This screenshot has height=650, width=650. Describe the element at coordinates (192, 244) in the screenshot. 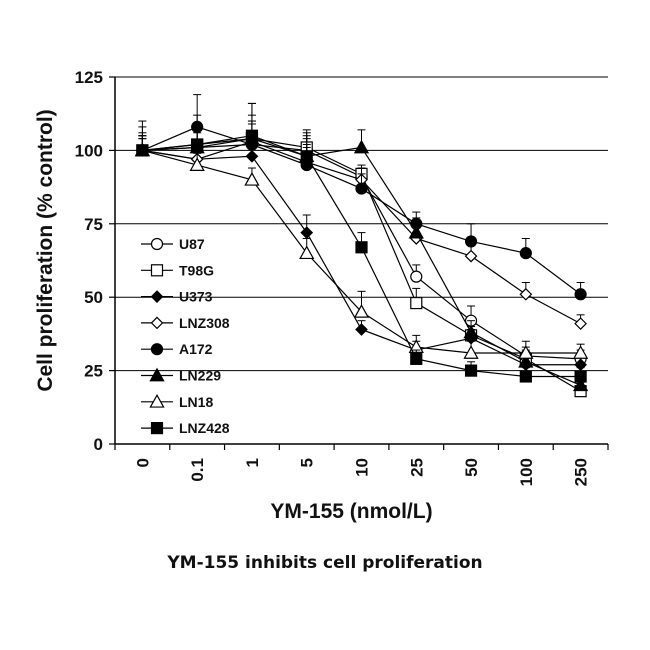

I see `legend-label: U87` at that location.